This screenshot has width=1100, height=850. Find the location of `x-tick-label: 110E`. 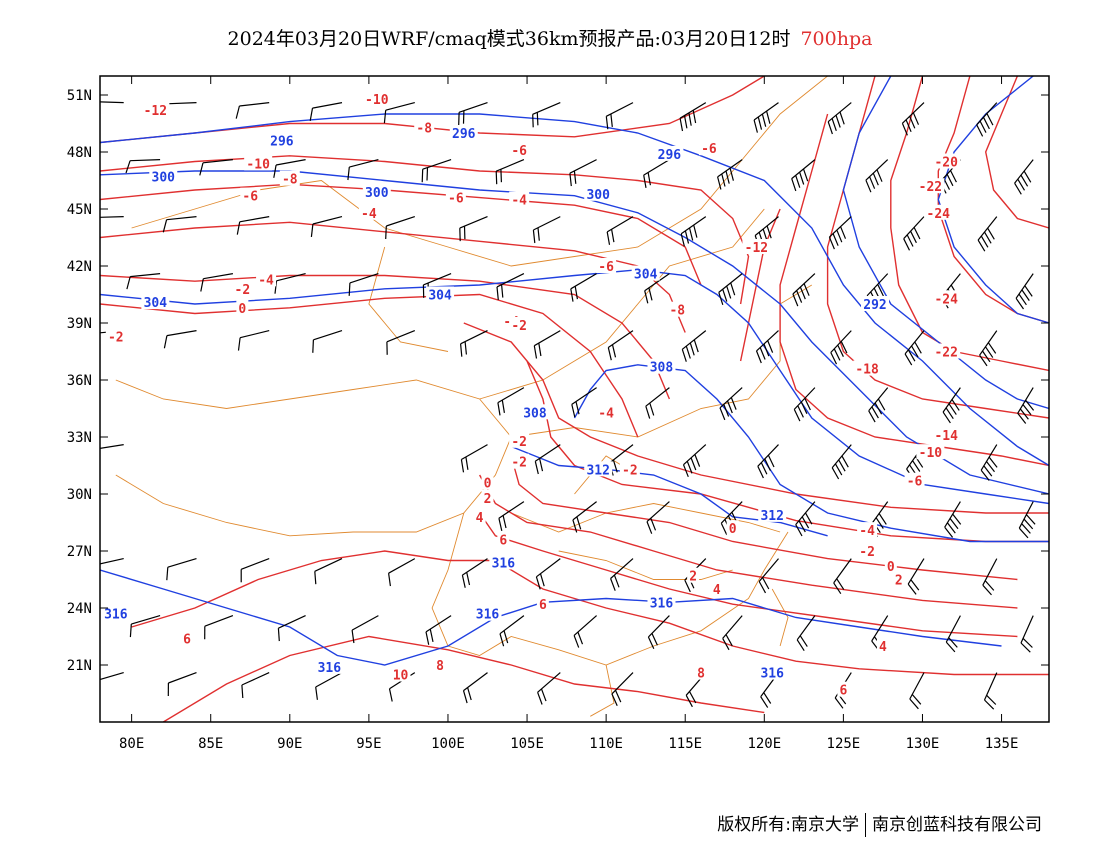

x-tick-label: 110E is located at coordinates (606, 744).